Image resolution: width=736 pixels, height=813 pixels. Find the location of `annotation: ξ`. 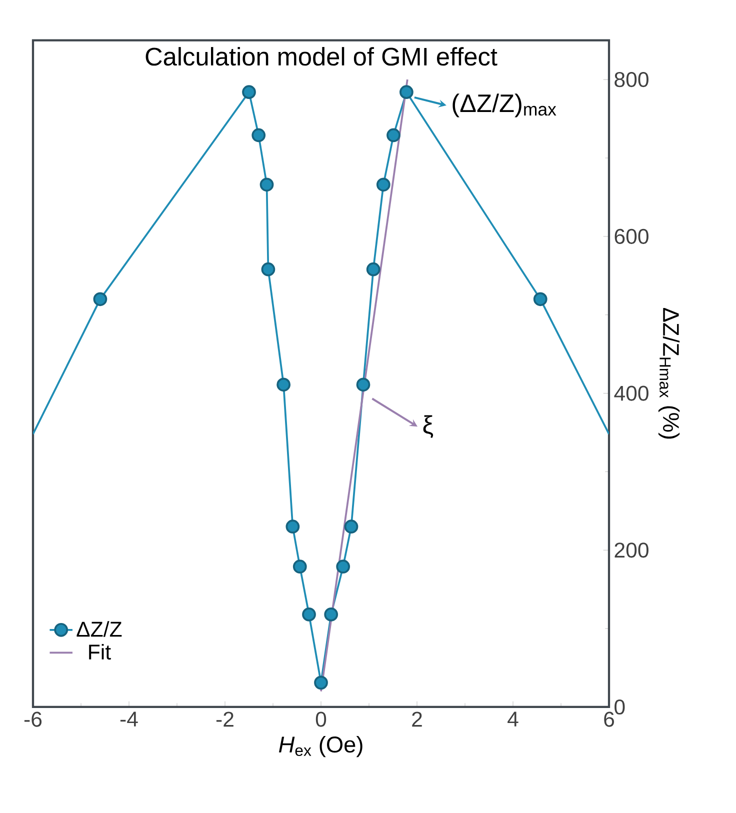

annotation: ξ is located at coordinates (428, 426).